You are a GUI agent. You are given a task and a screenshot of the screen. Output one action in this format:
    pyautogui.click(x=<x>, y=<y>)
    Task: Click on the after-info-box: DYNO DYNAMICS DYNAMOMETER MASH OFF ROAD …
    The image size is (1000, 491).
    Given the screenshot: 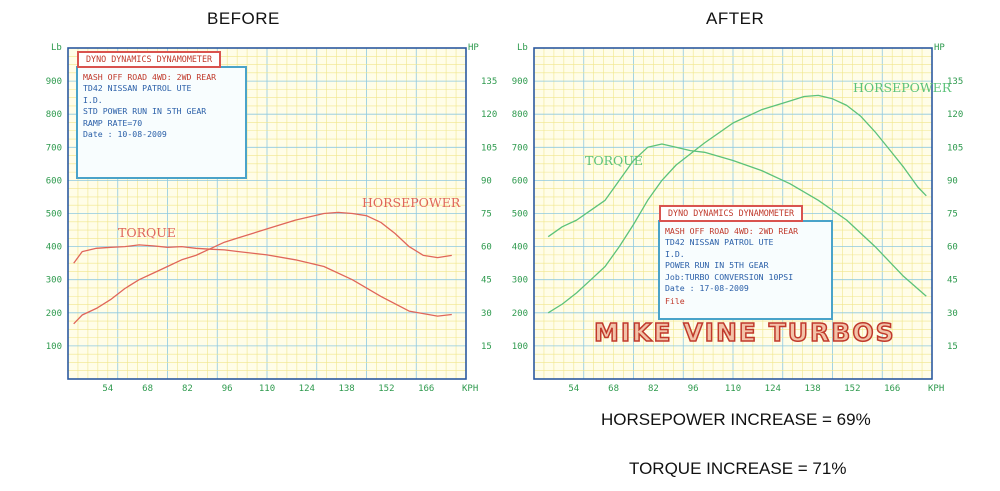 What is the action you would take?
    pyautogui.click(x=745, y=262)
    